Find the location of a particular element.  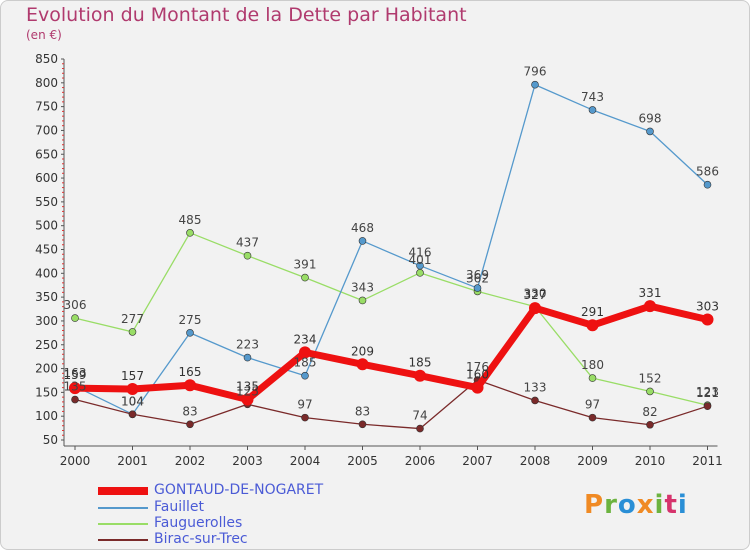

y-tick-label: 400 is located at coordinates (46, 273).